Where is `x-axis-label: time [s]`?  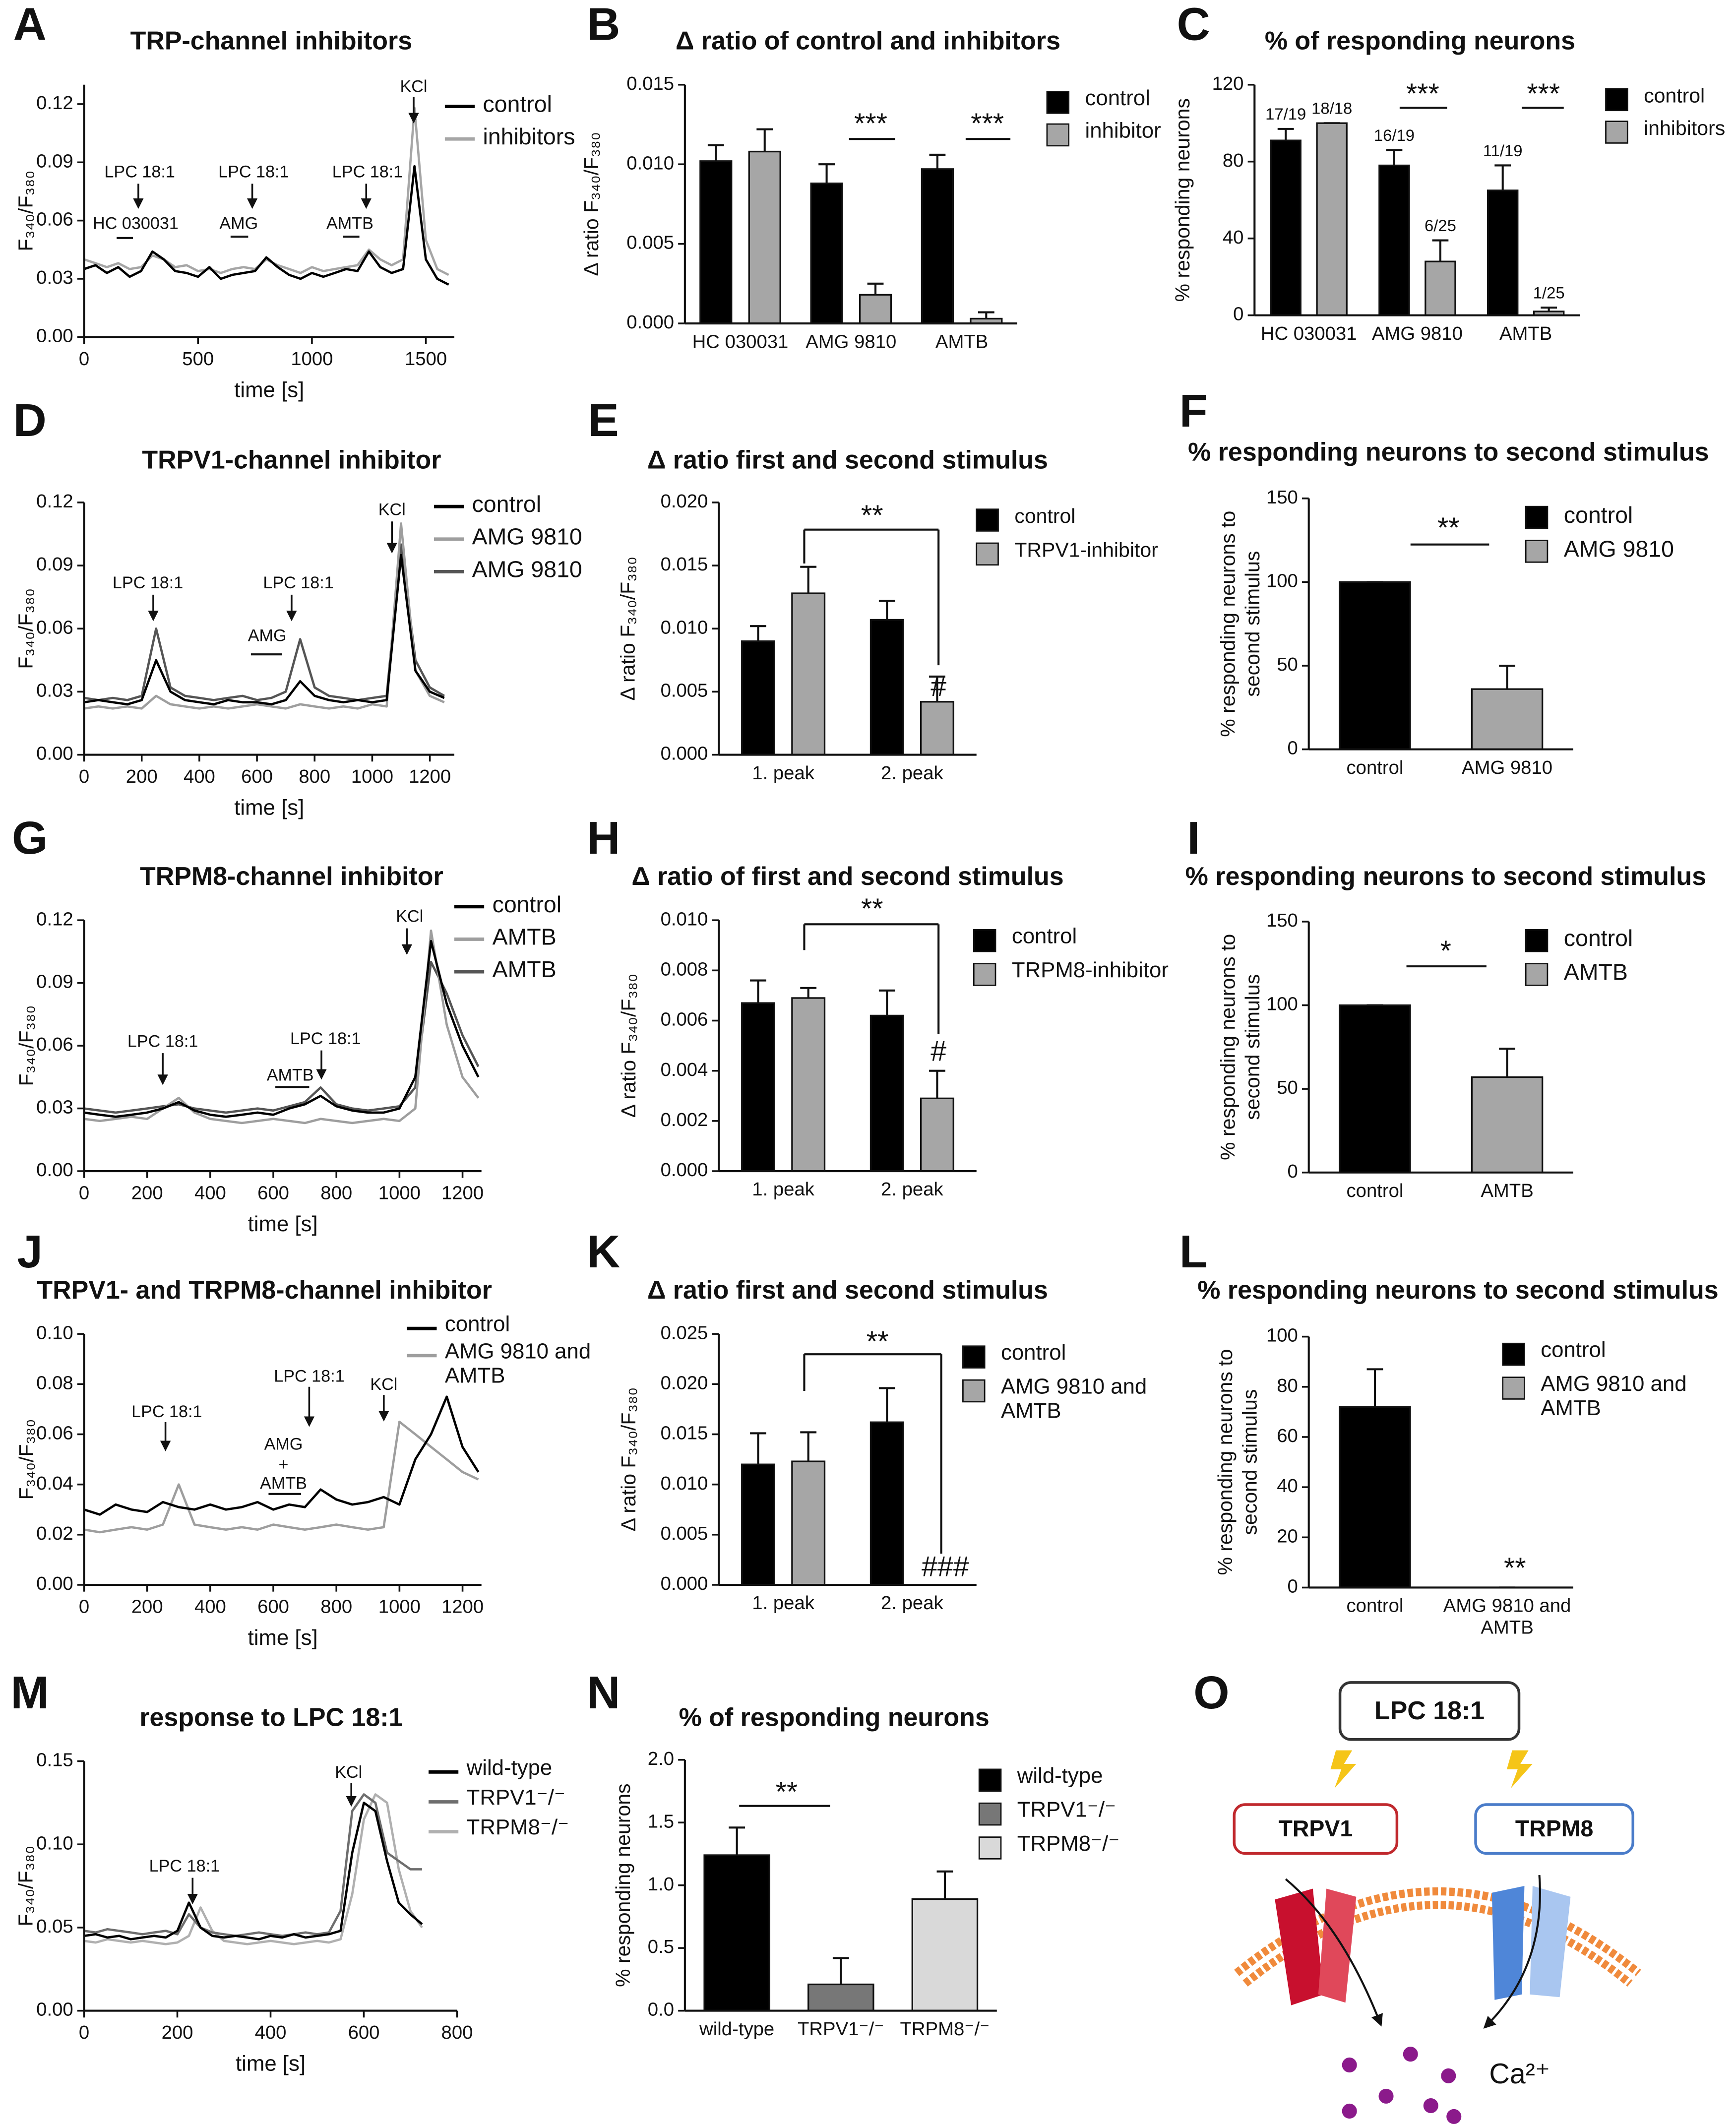
x-axis-label: time [s] is located at coordinates (269, 808).